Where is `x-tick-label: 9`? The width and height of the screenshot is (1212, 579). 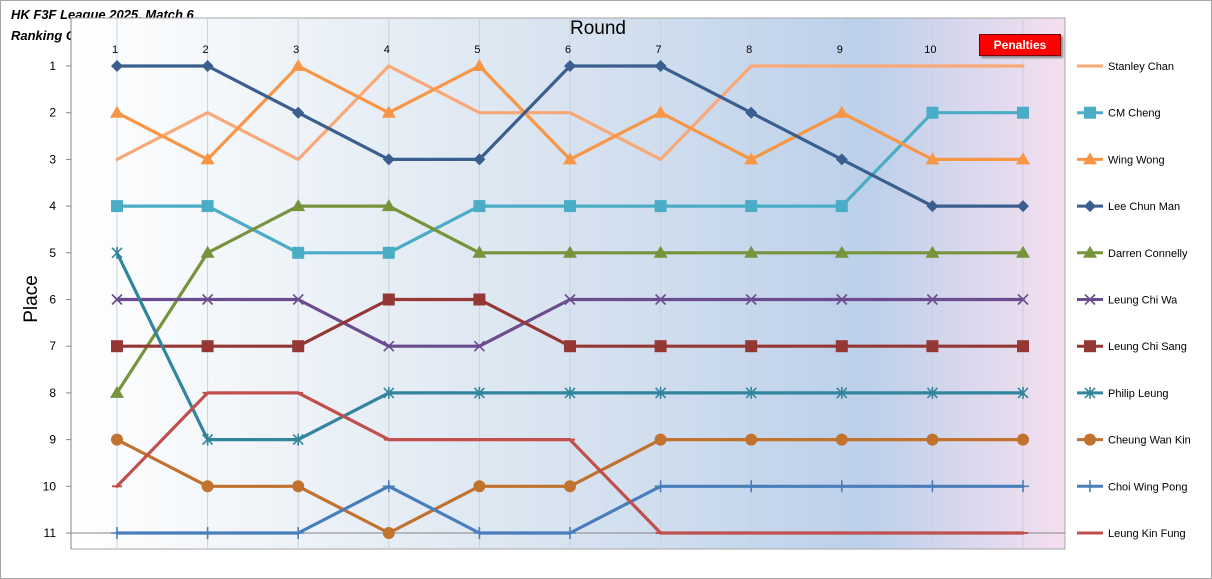 x-tick-label: 9 is located at coordinates (840, 50).